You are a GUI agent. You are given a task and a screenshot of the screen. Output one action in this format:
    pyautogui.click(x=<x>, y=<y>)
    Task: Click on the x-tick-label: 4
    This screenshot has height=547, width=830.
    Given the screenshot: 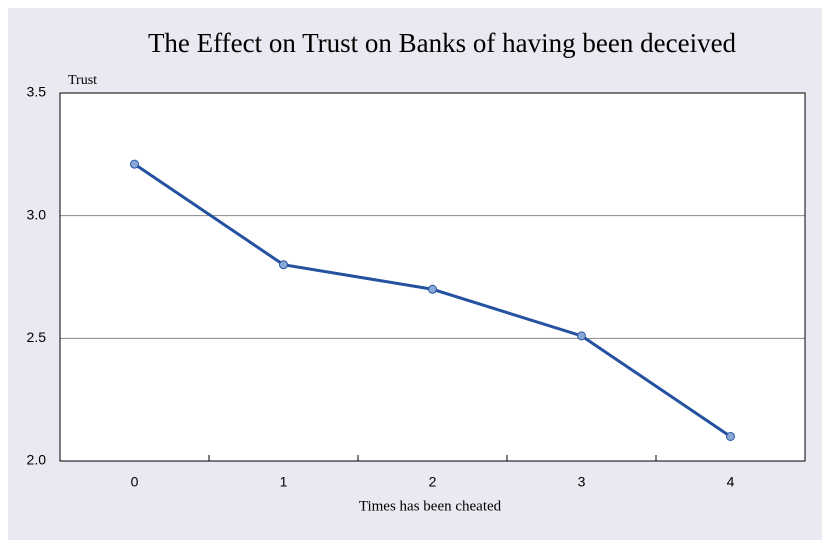 What is the action you would take?
    pyautogui.click(x=731, y=482)
    